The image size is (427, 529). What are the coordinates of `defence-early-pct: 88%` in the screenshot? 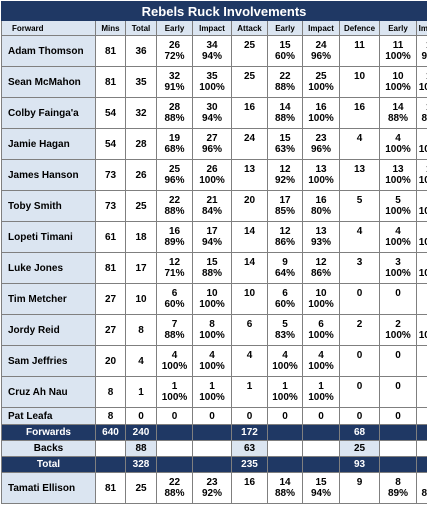 It's located at (398, 121).